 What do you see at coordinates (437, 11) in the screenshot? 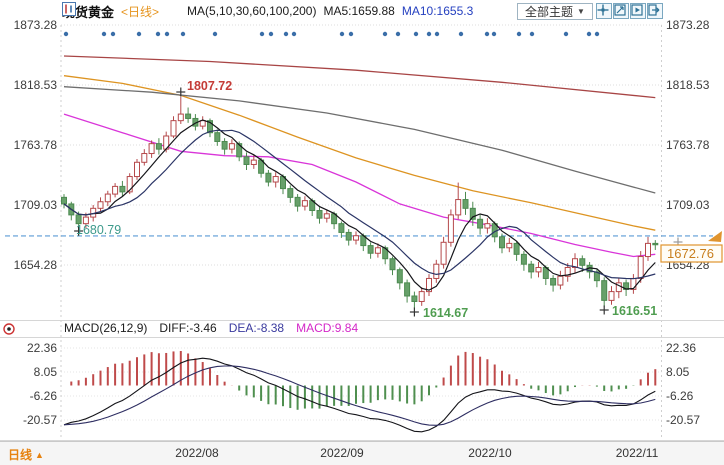
I see `ma10-value-label: MA10:1655.3` at bounding box center [437, 11].